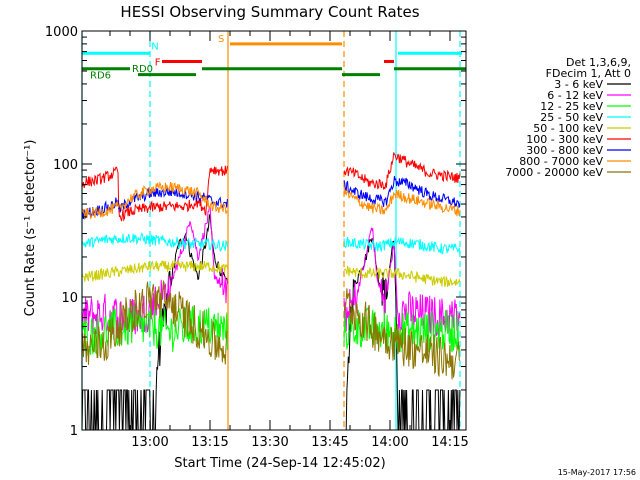 Image resolution: width=640 pixels, height=480 pixels. I want to click on legend-label-1: 3 - 6 keV, so click(578, 84).